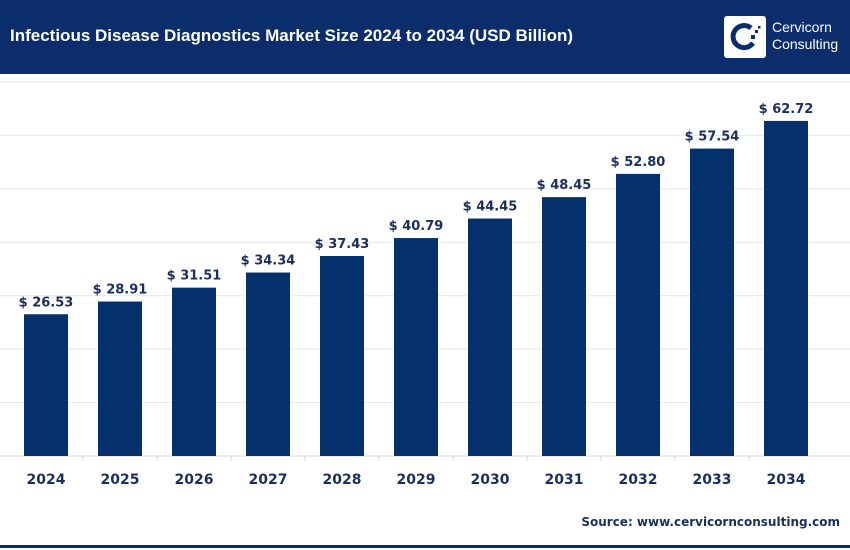  I want to click on x-tick-label-2028: 2028, so click(342, 480).